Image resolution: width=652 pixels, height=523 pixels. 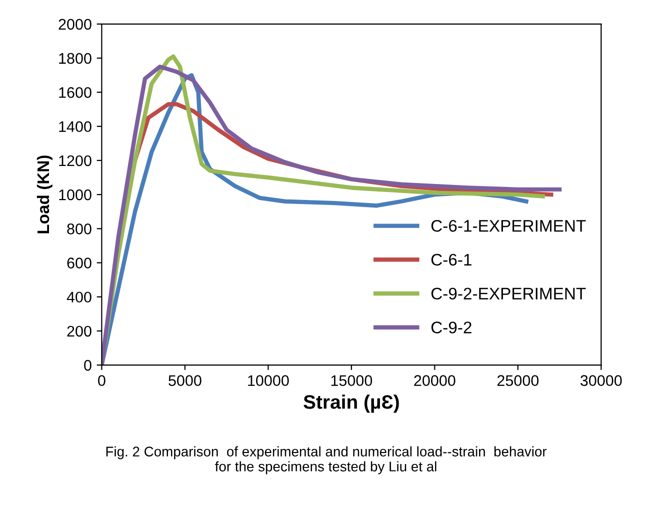 I want to click on y-tick-label: 1200, so click(x=75, y=160).